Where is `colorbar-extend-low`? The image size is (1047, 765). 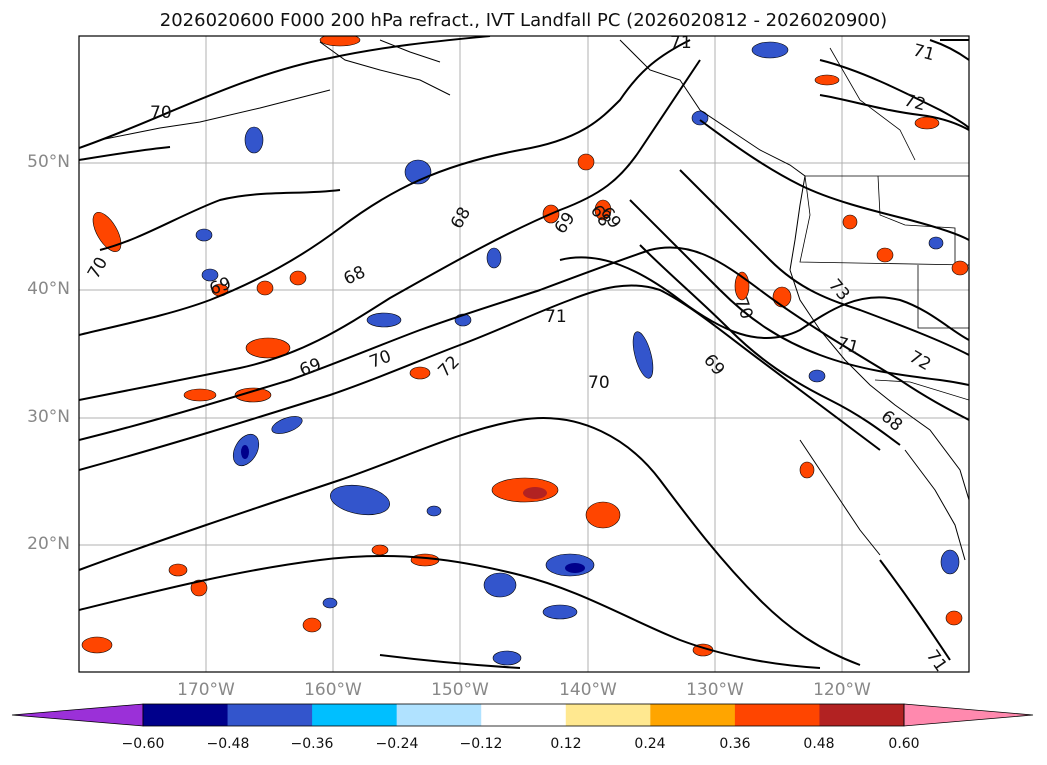
colorbar-extend-low is located at coordinates (77, 715).